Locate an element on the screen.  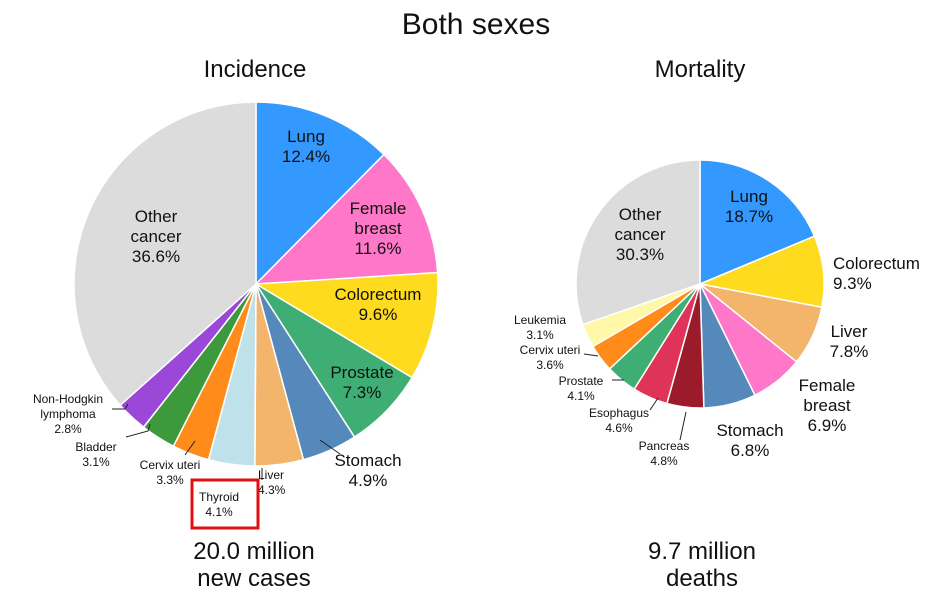
mortality-label-liver: Liver 7.8% is located at coordinates (849, 341).